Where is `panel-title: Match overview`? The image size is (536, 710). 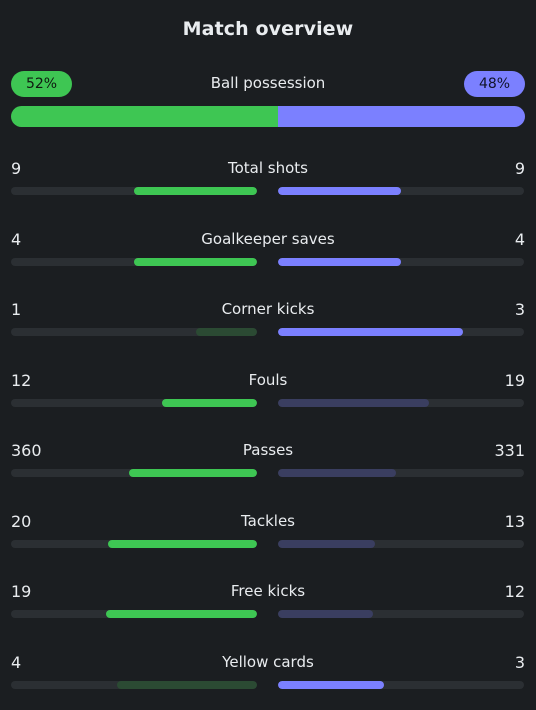
panel-title: Match overview is located at coordinates (268, 29).